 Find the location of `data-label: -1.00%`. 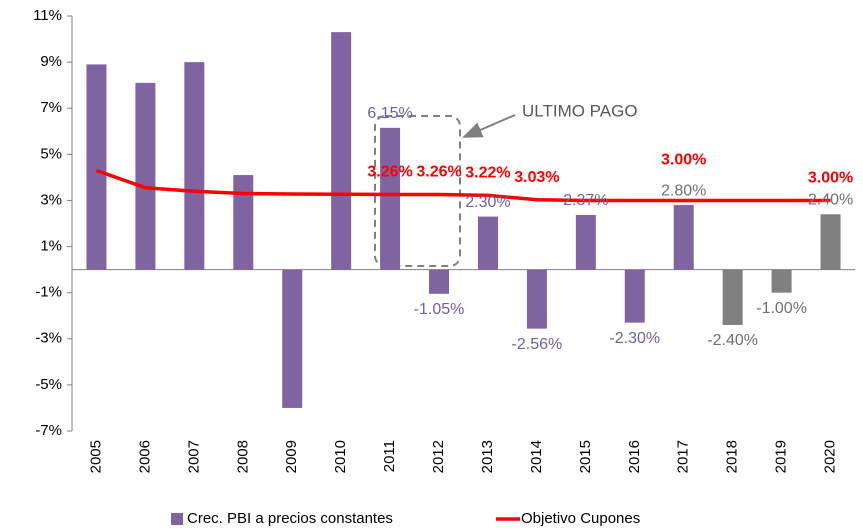

data-label: -1.00% is located at coordinates (781, 308).